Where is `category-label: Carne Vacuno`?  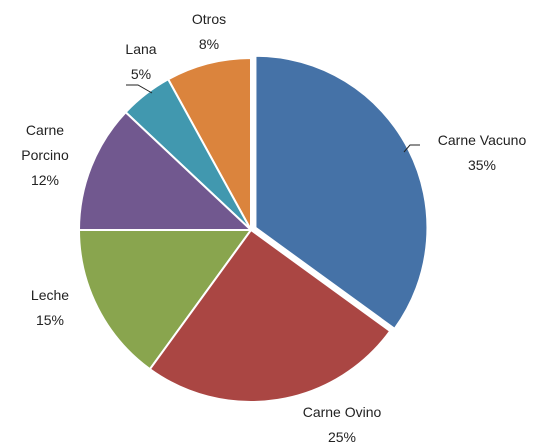 category-label: Carne Vacuno is located at coordinates (482, 140).